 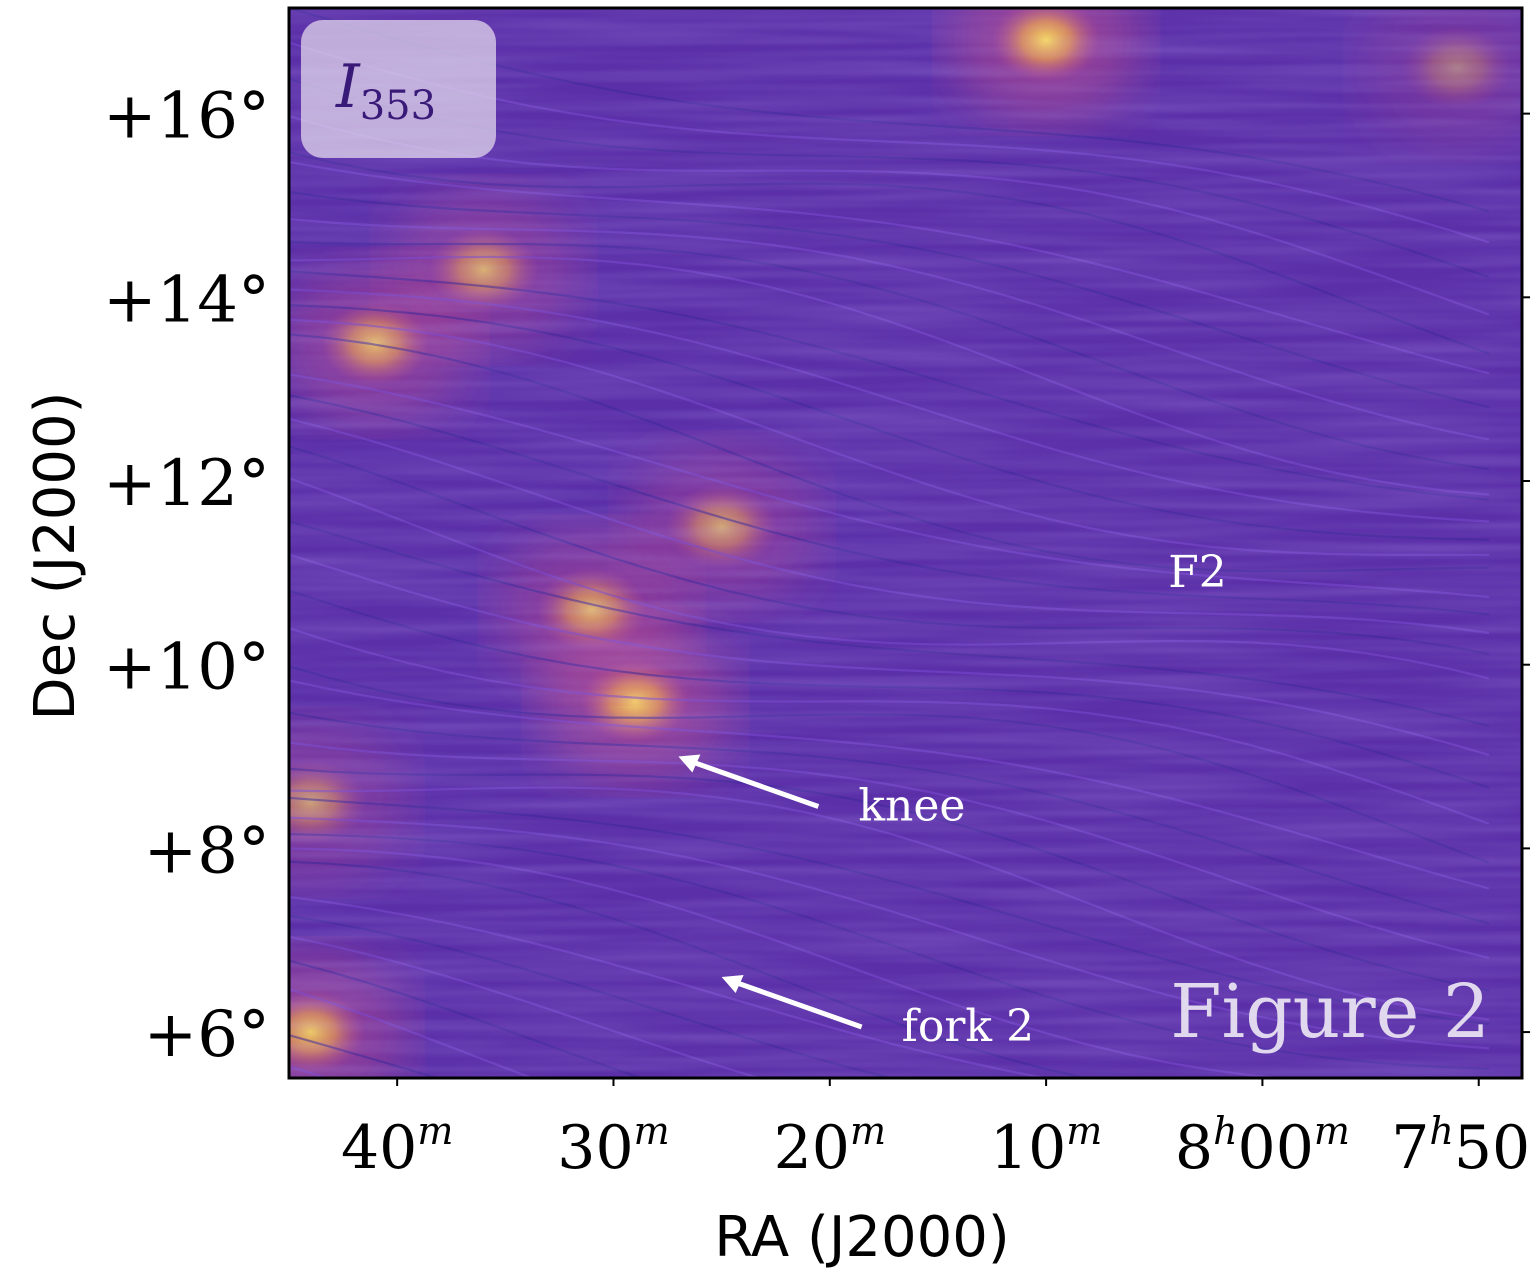 I want to click on x-tick-label: 7h50m, so click(x=1460, y=1146).